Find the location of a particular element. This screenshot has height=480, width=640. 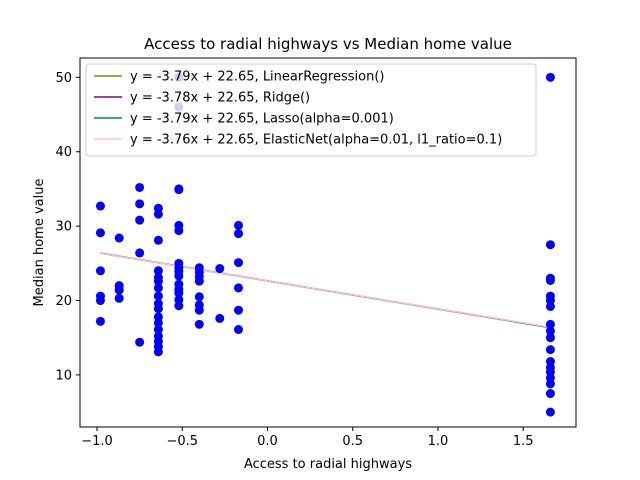

regression-lines is located at coordinates (325, 290).